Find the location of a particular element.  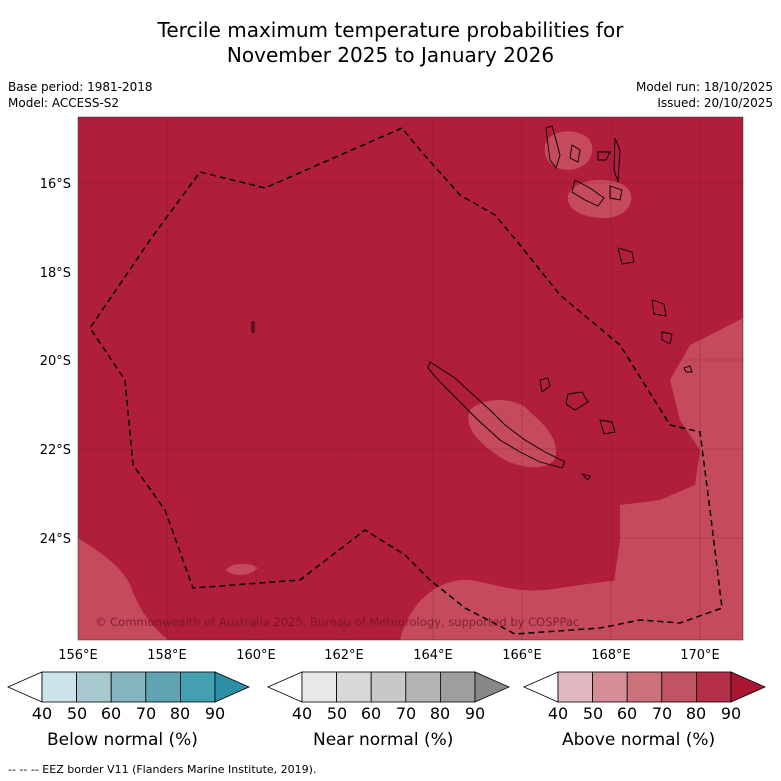

lat-label: 22°S is located at coordinates (55, 450).